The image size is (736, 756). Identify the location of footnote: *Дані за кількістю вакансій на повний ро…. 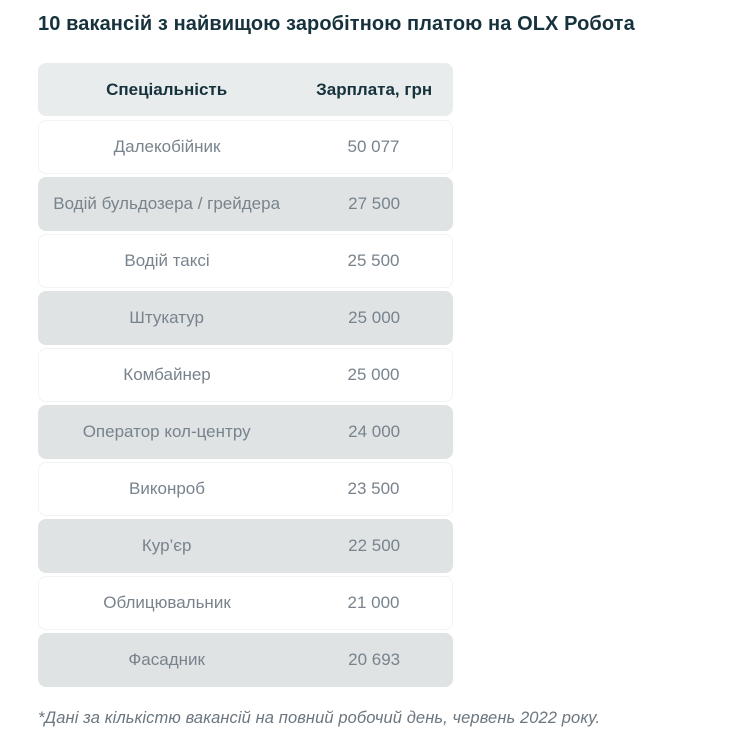
(319, 718).